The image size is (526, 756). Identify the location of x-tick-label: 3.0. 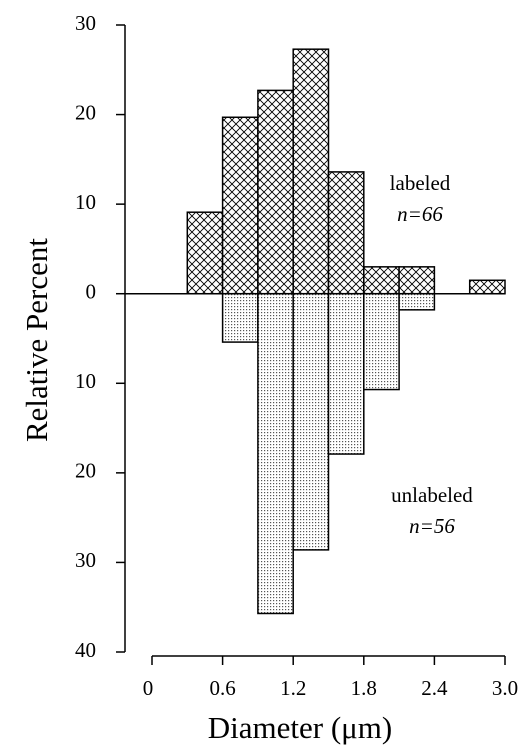
(505, 688).